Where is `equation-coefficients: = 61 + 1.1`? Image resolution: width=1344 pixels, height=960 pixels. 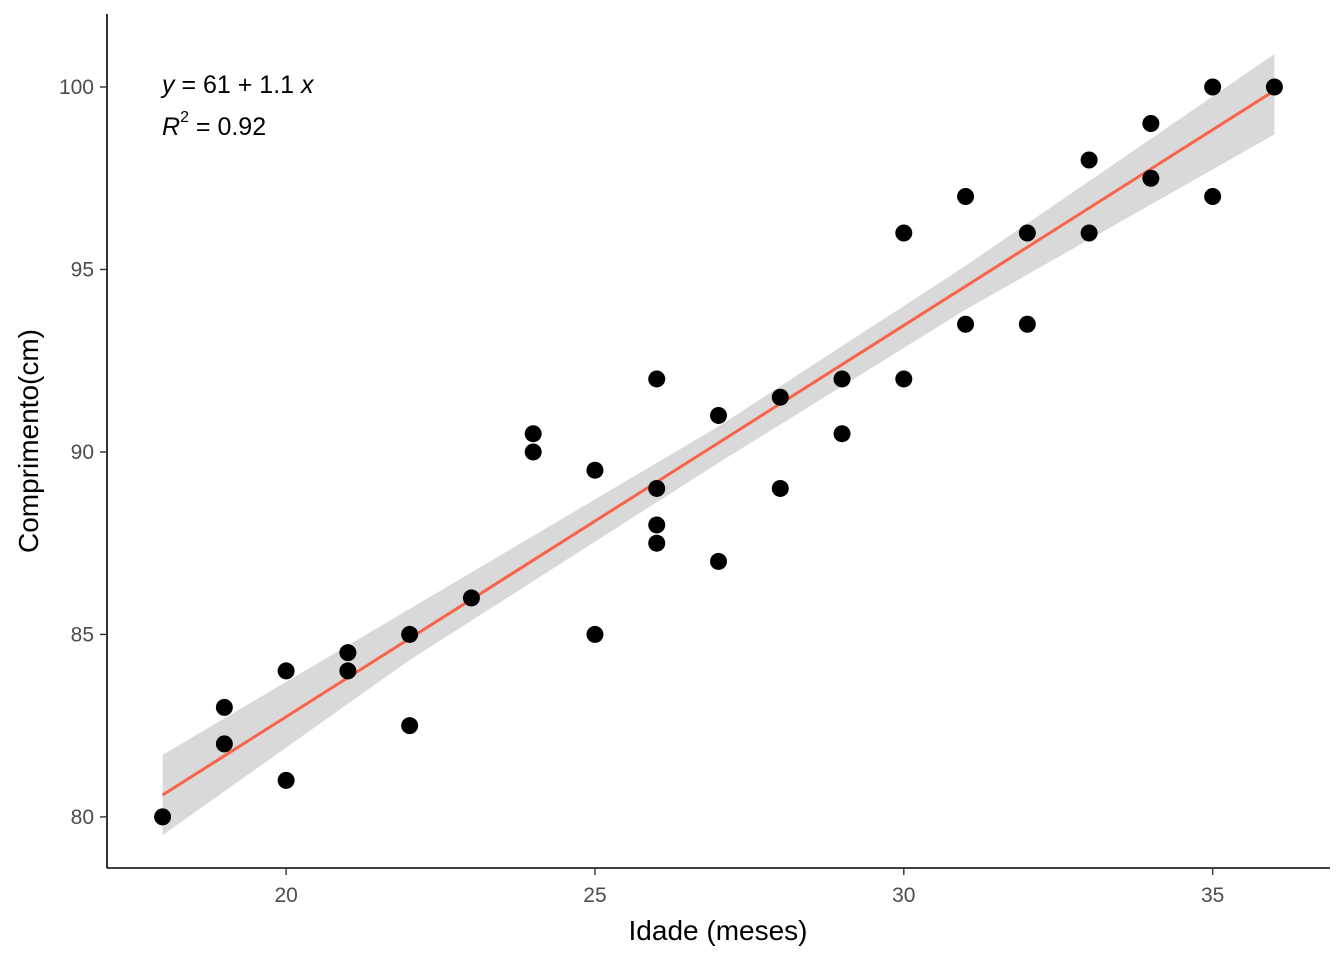 equation-coefficients: = 61 + 1.1 is located at coordinates (238, 85).